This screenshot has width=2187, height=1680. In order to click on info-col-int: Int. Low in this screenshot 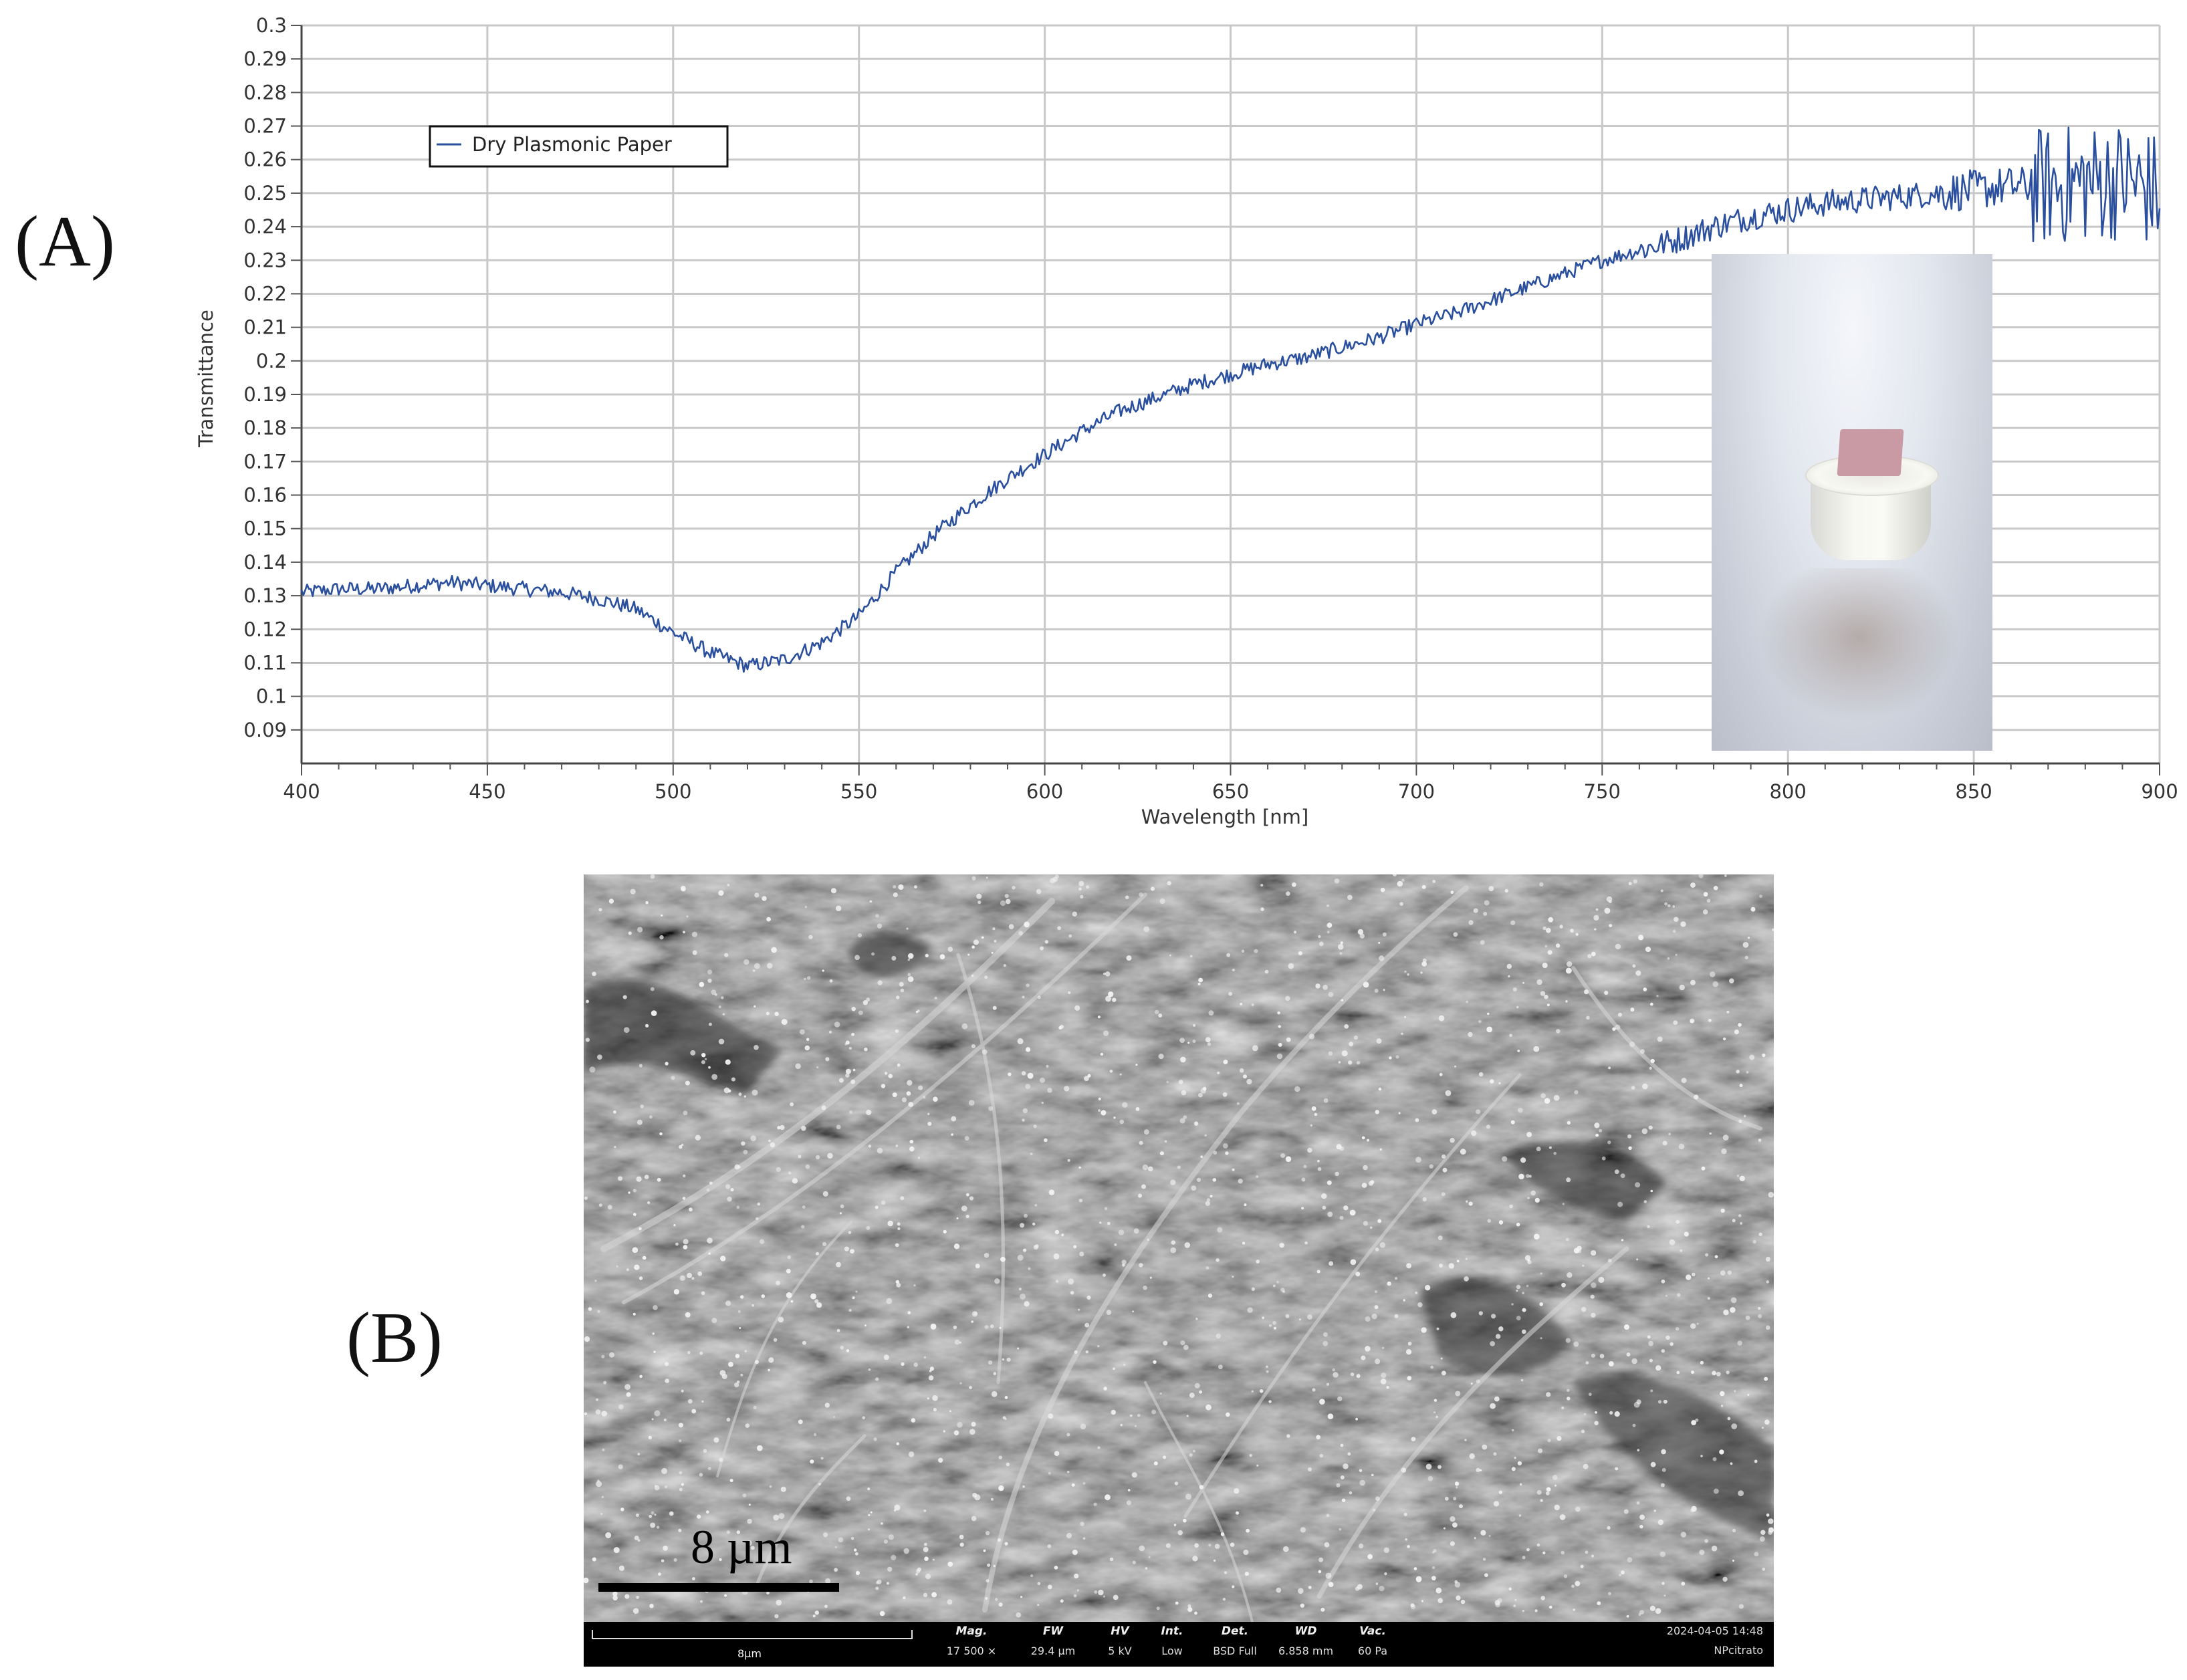, I will do `click(1172, 1641)`.